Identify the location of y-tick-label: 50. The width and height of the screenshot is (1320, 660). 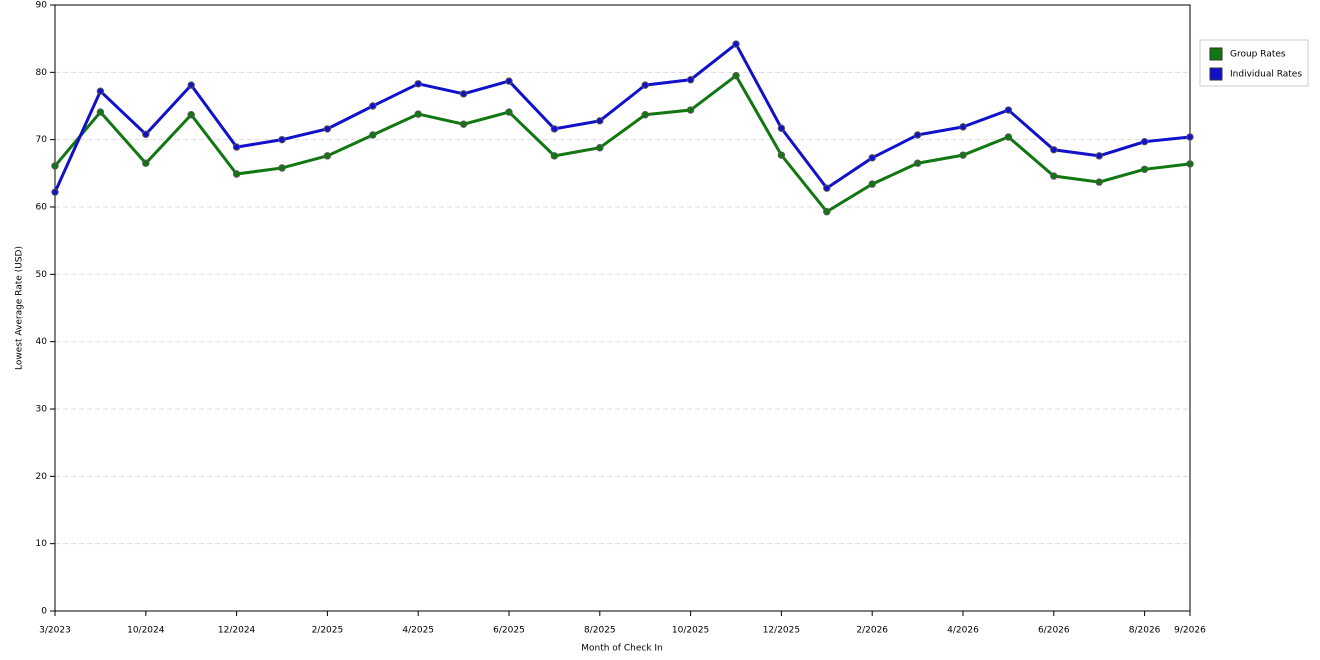
(42, 275).